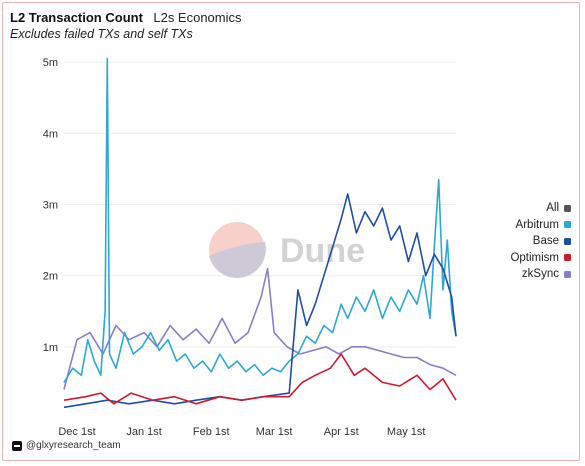  Describe the element at coordinates (50, 134) in the screenshot. I see `y-tick-label: 4m` at that location.